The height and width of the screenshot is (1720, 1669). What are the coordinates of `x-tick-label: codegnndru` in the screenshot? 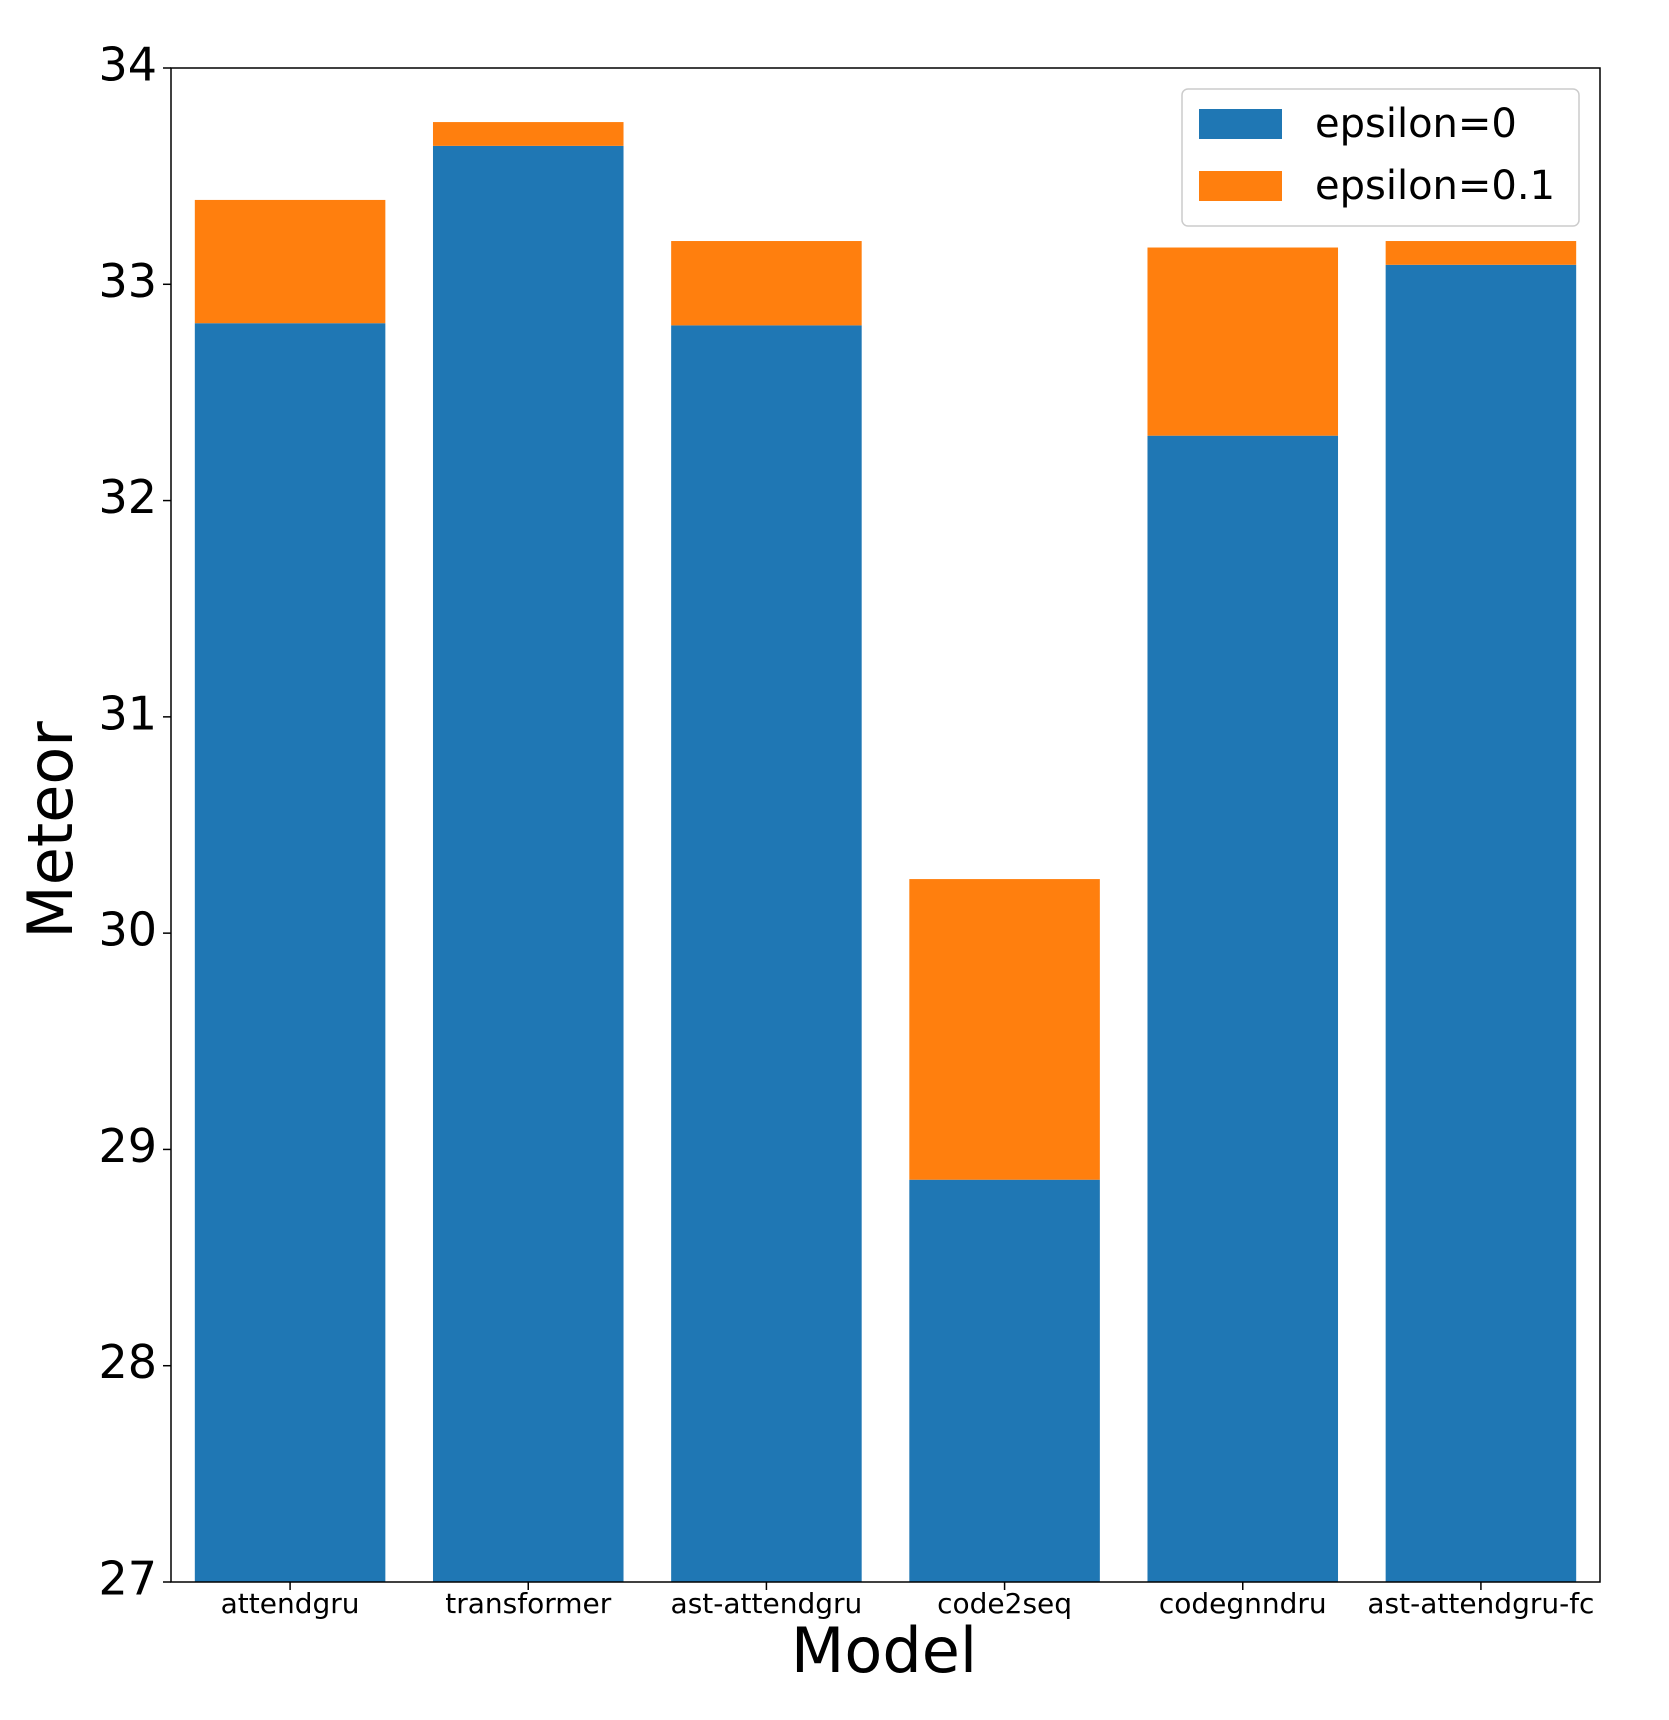 It's located at (1243, 1603).